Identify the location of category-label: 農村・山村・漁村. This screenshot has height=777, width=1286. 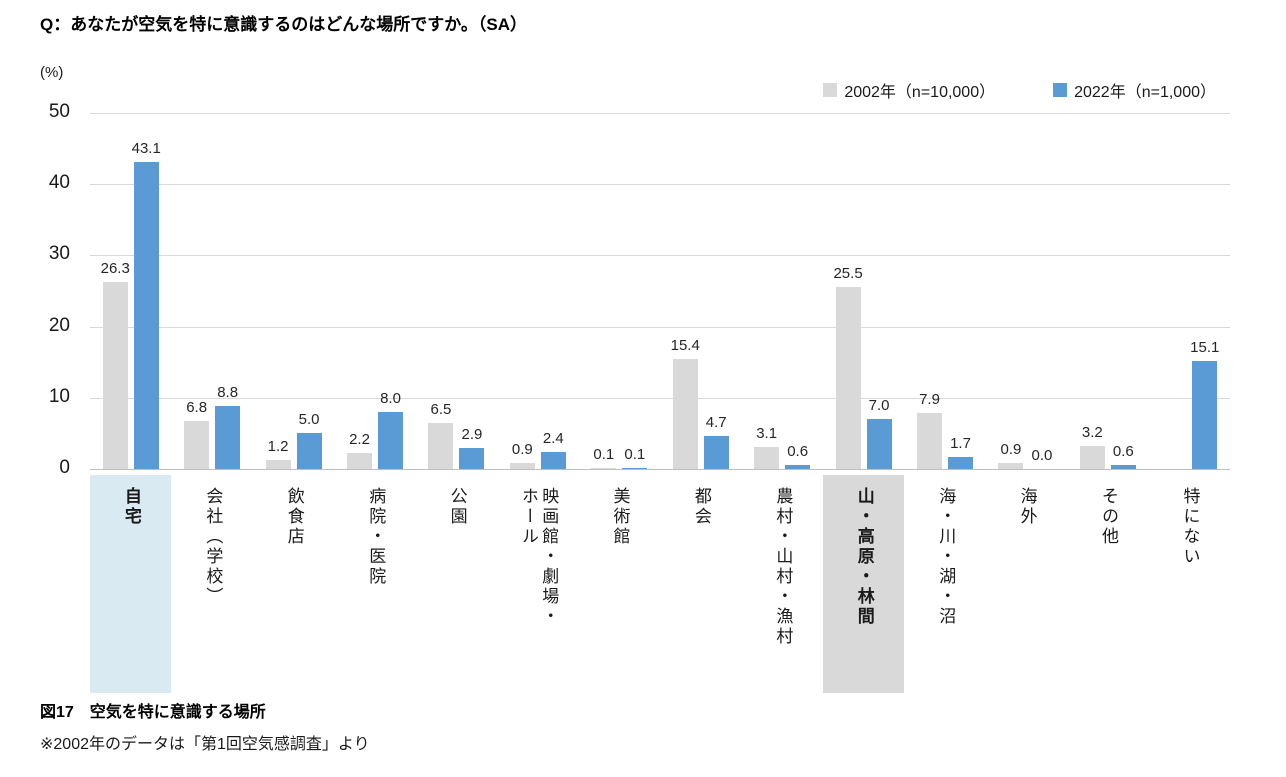
(783, 567).